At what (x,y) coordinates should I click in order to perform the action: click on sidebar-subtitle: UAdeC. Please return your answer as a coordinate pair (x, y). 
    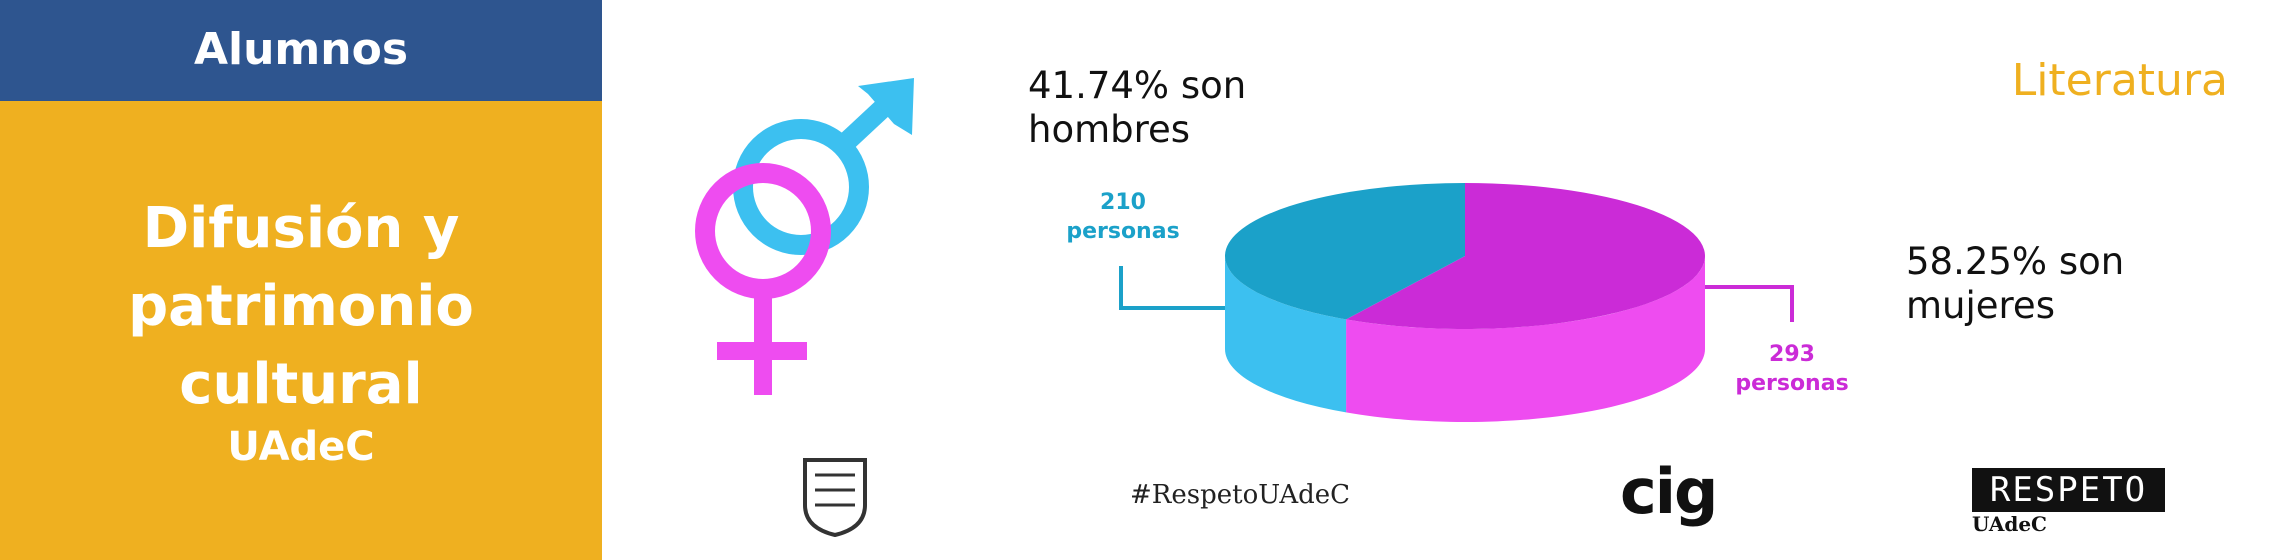
    Looking at the image, I should click on (301, 447).